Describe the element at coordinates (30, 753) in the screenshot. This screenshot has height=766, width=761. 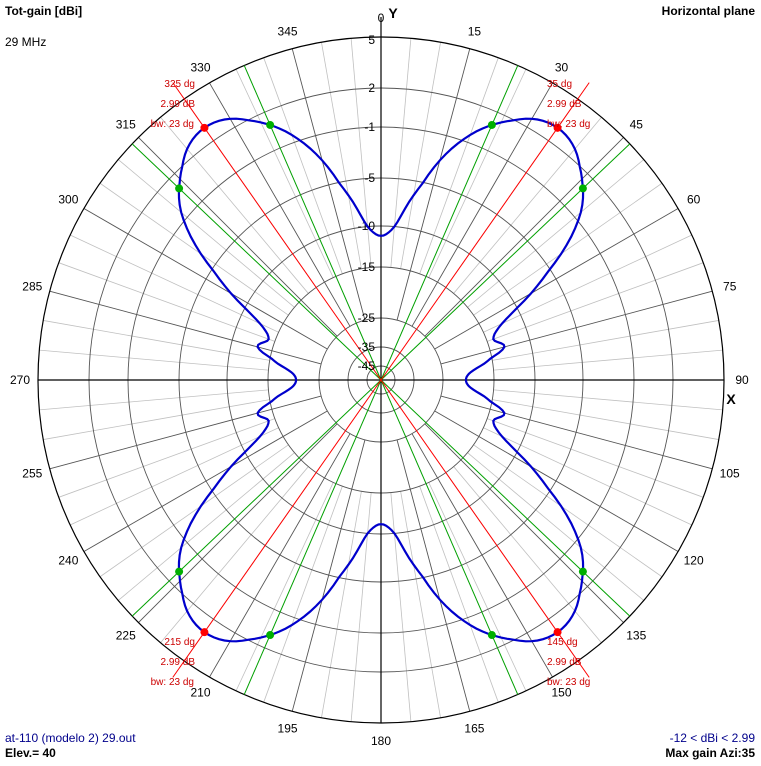
I see `elevation-label: Elev.= 40` at that location.